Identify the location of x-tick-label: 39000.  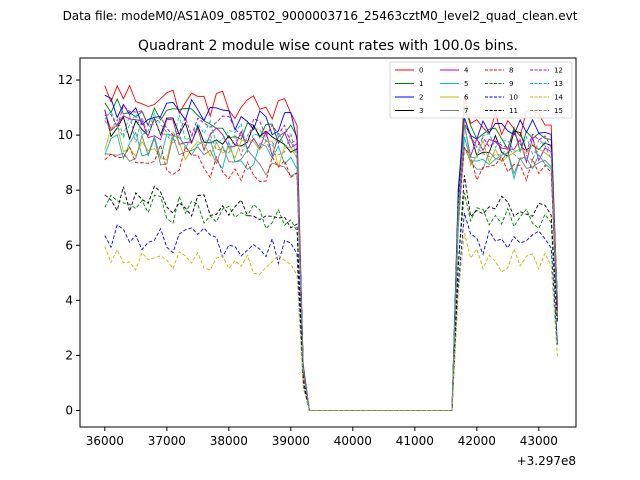
(291, 441).